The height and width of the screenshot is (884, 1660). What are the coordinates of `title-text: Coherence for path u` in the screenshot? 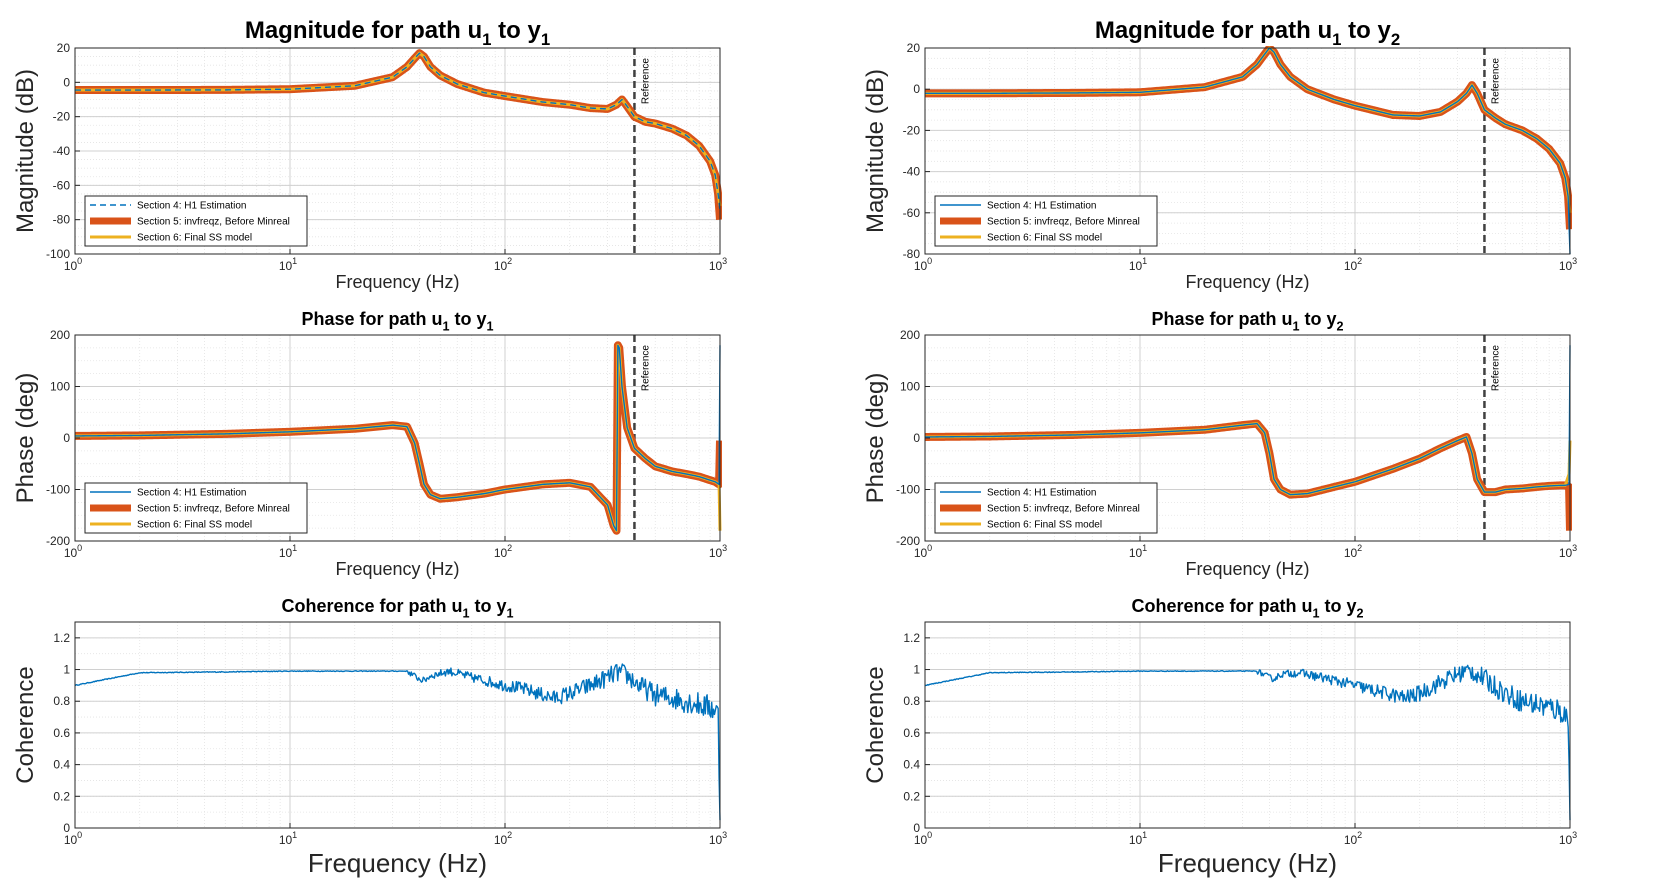 It's located at (1221, 606).